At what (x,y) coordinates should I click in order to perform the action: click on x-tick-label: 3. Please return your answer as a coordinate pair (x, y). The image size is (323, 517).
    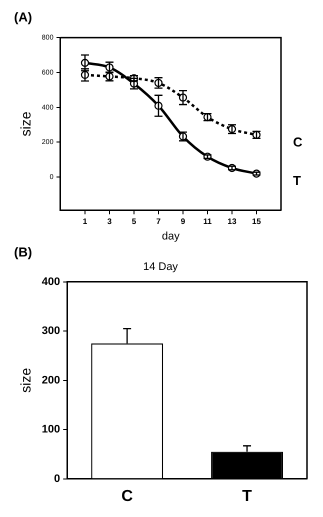
    Looking at the image, I should click on (109, 221).